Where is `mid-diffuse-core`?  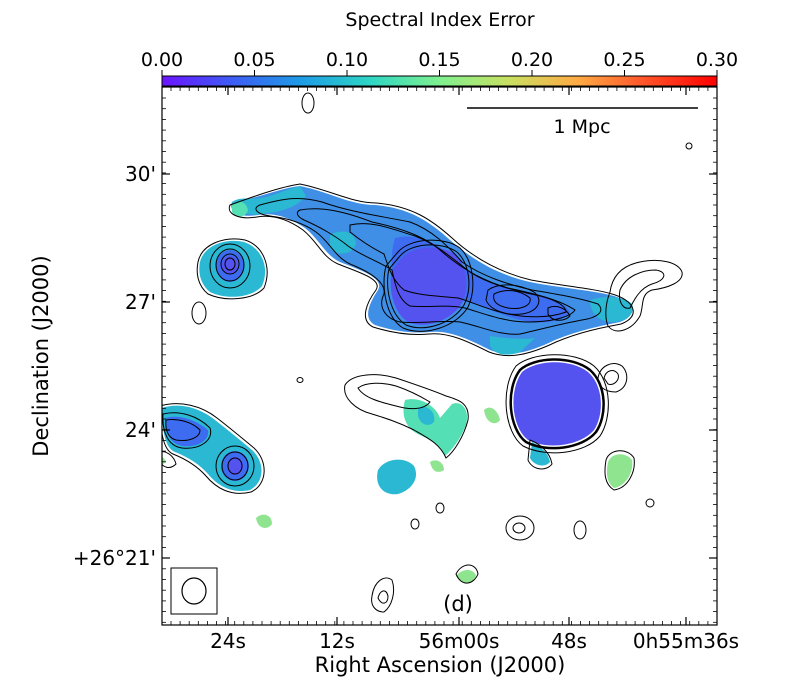
mid-diffuse-core is located at coordinates (426, 415).